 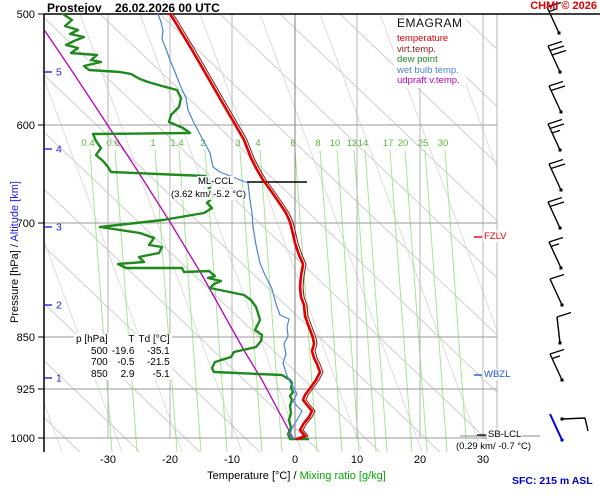 What do you see at coordinates (26, 390) in the screenshot?
I see `pressure-tick-label: 925` at bounding box center [26, 390].